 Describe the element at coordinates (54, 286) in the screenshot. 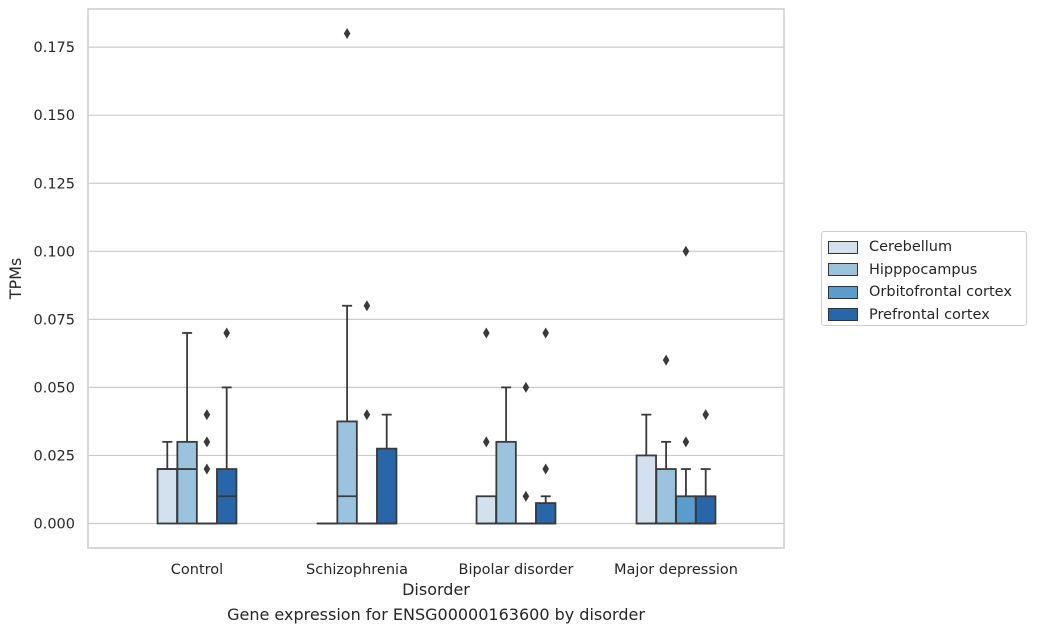

I see `y-tick-labels: 0.000 0.025 0.050 0.075 0.100 0.125 0.150 0.175` at that location.